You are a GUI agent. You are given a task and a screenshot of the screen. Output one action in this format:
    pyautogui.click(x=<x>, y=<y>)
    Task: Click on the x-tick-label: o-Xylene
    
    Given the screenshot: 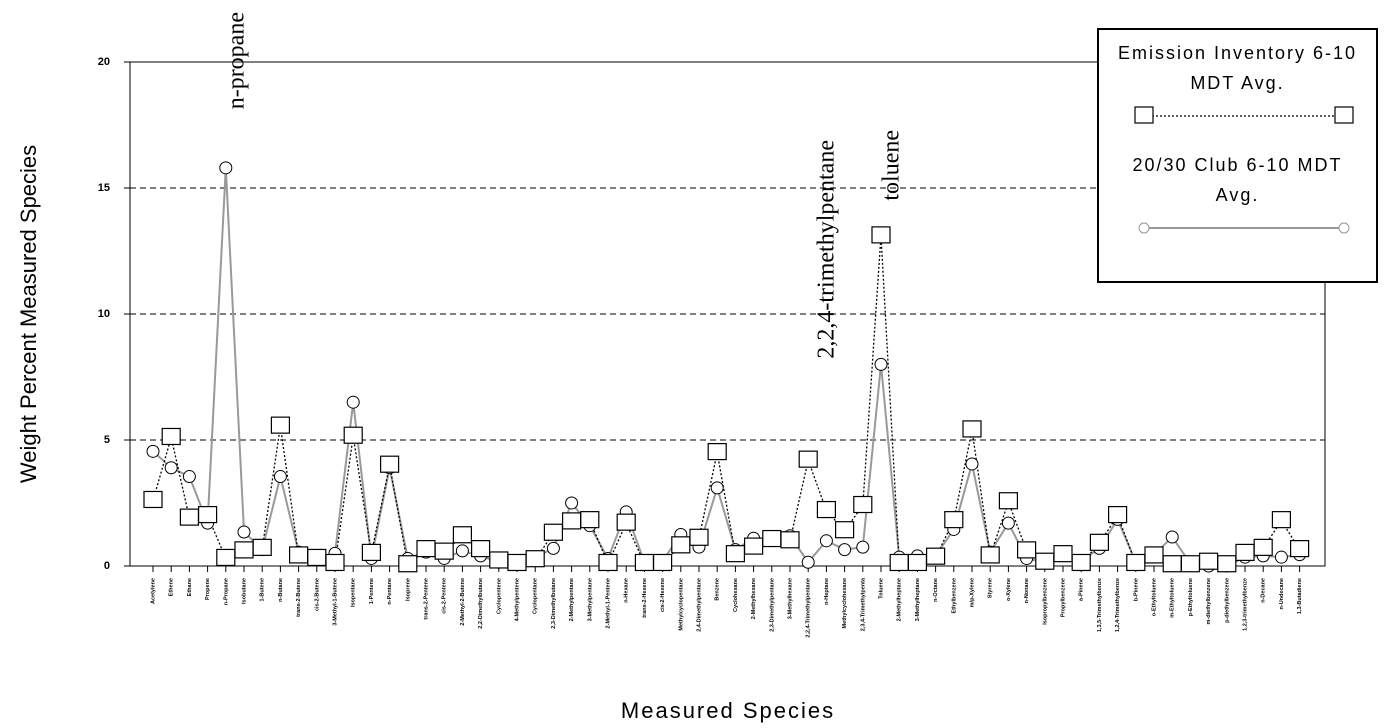 What is the action you would take?
    pyautogui.click(x=1009, y=589)
    